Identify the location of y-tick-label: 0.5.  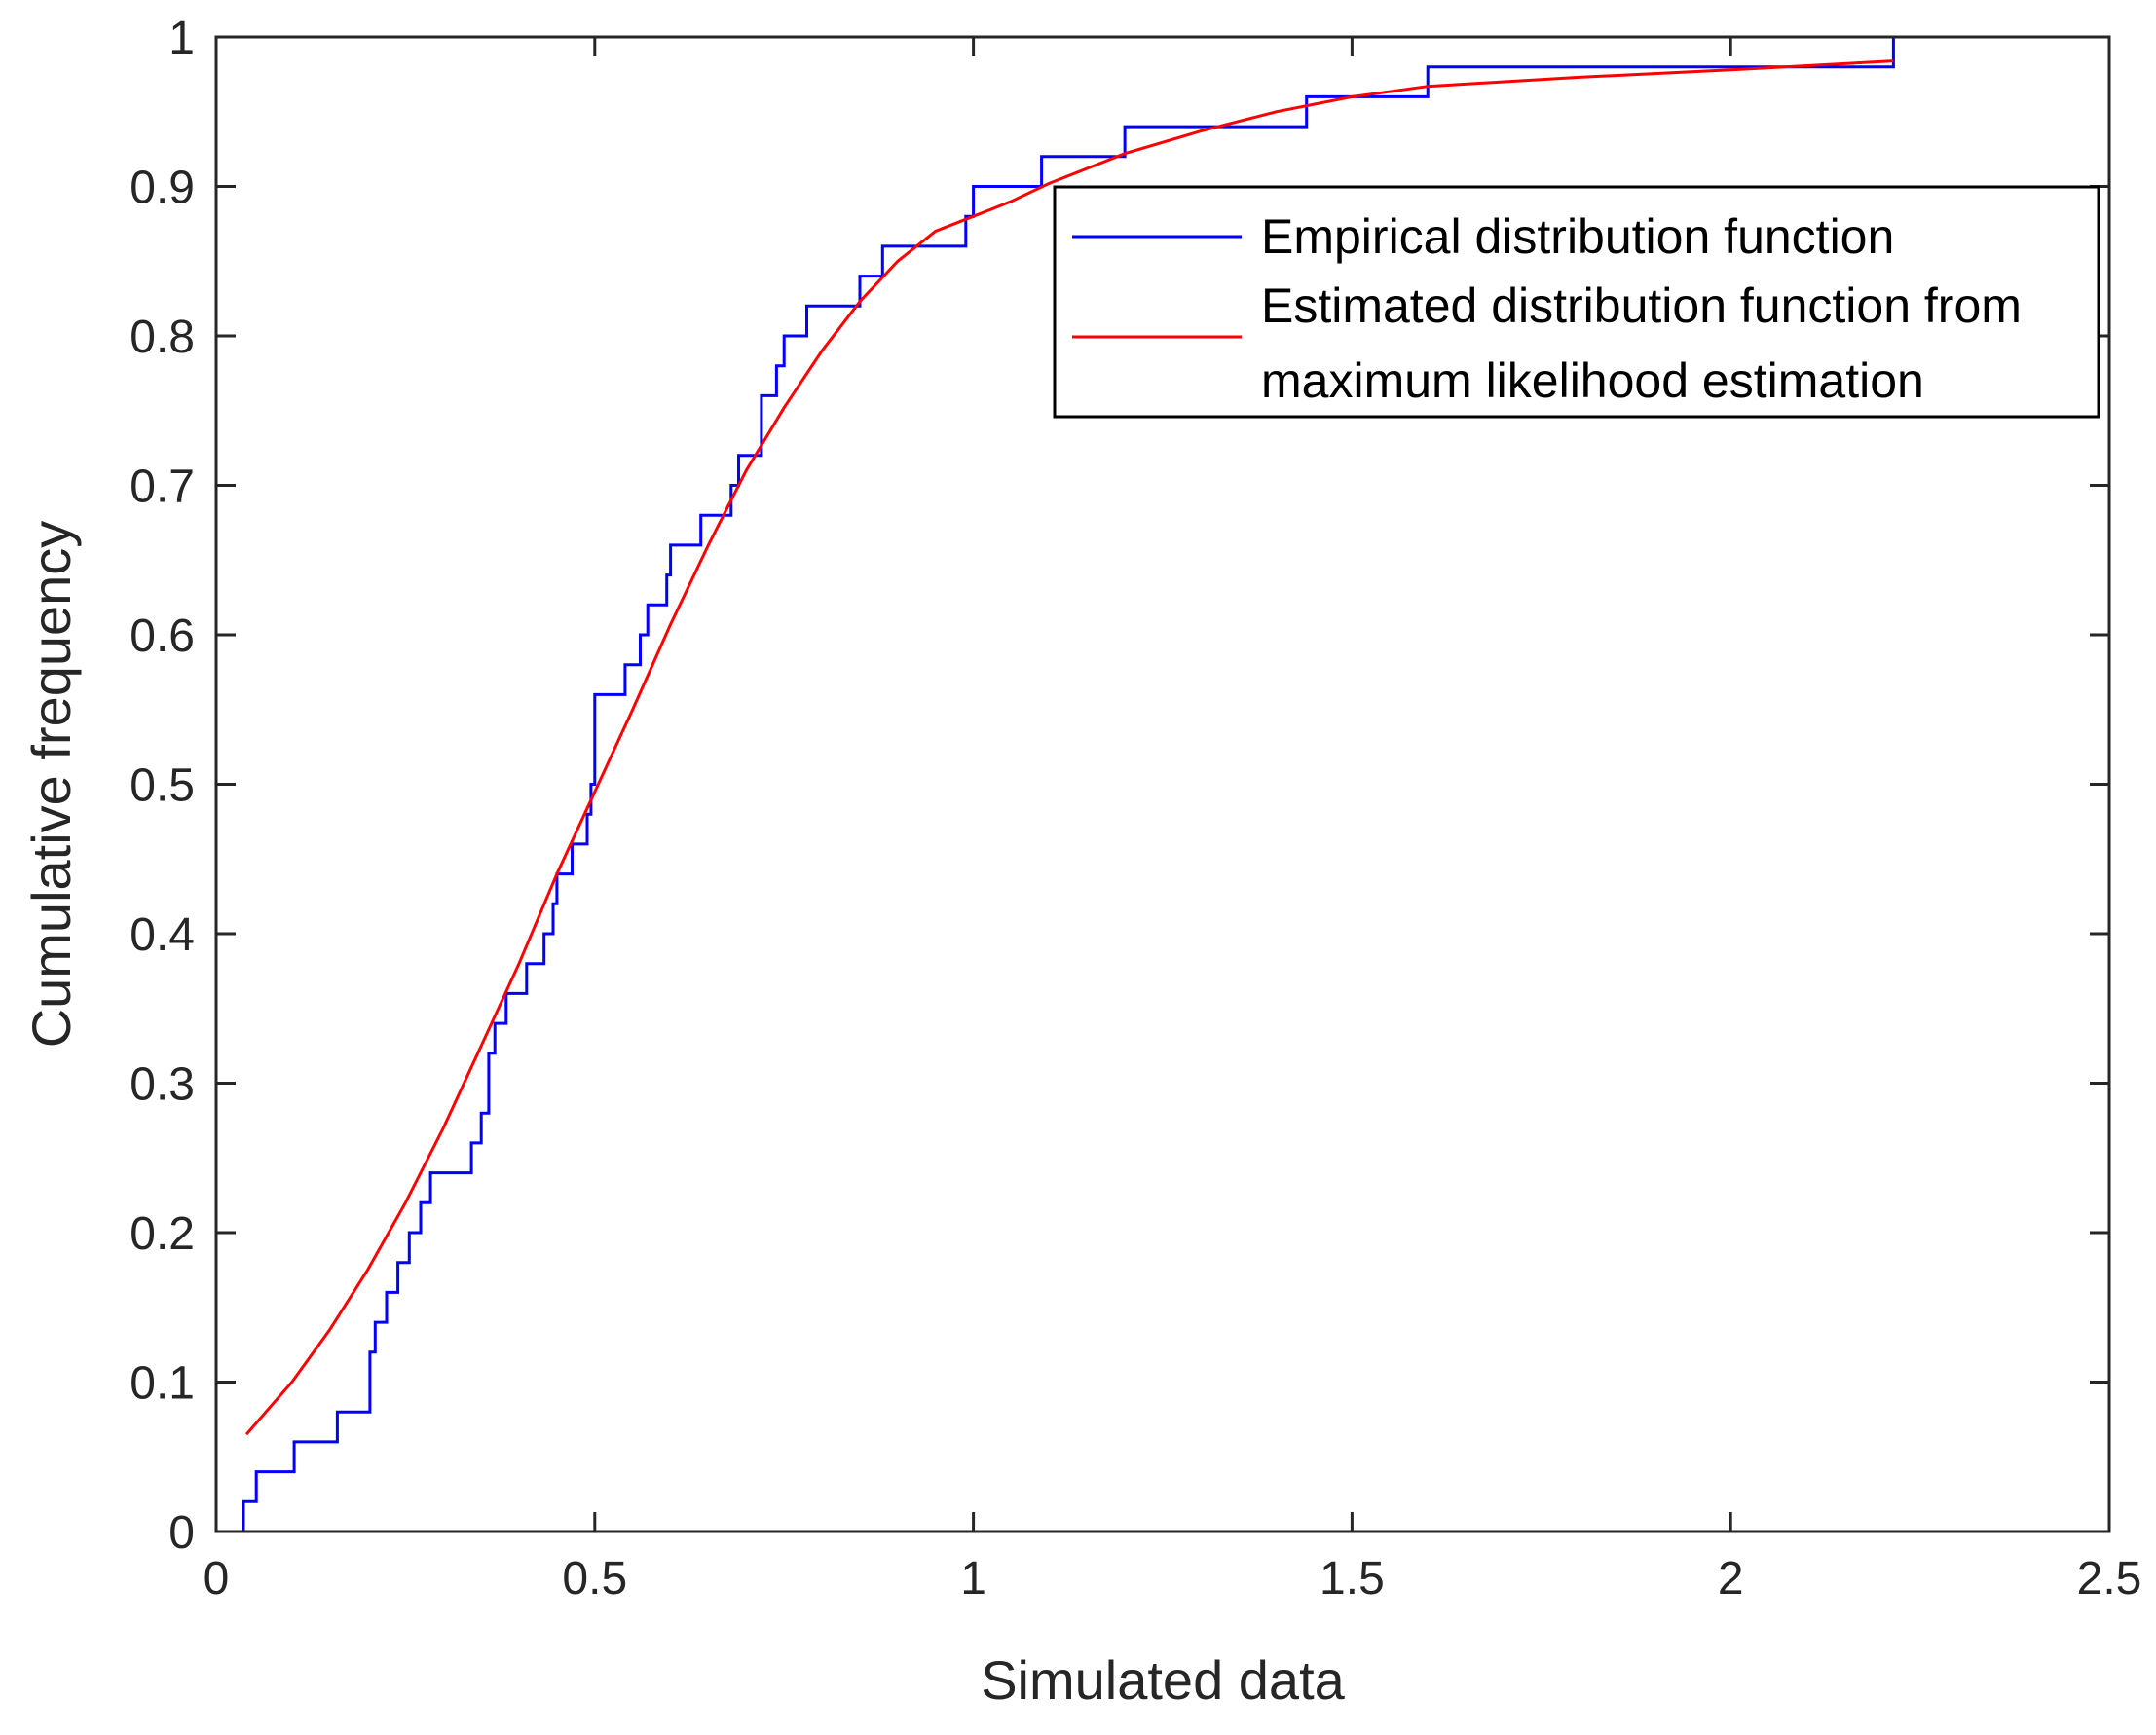
(163, 786).